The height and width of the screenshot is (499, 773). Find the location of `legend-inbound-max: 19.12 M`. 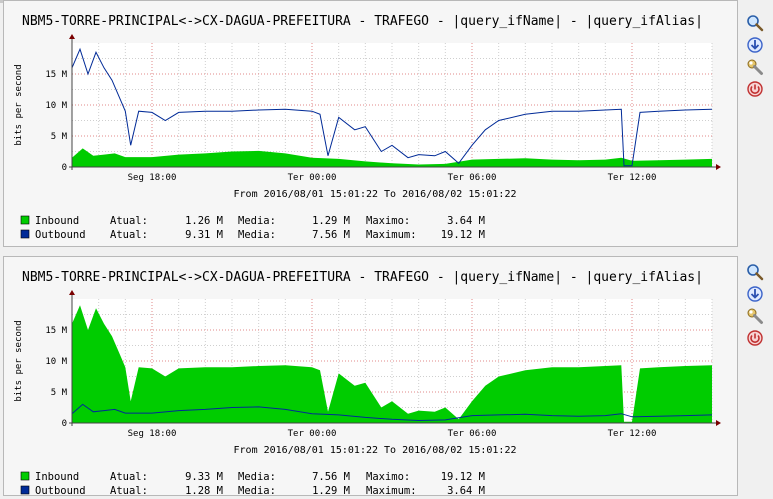

legend-inbound-max: 19.12 M is located at coordinates (463, 477).